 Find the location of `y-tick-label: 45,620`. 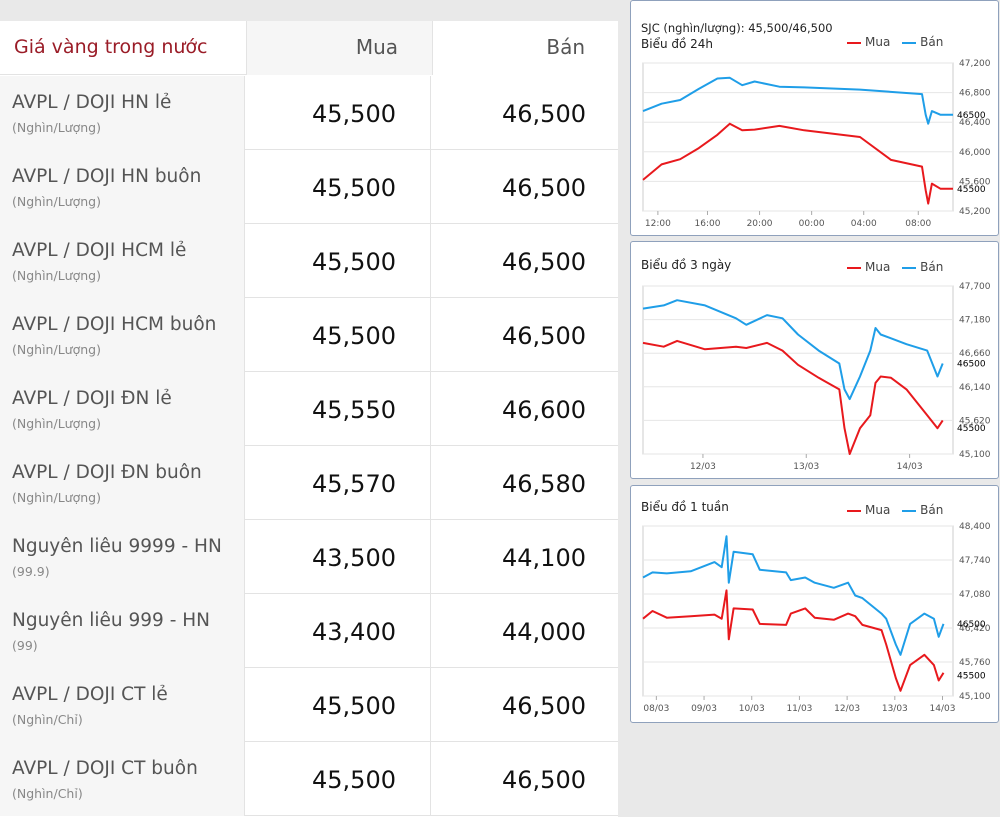

y-tick-label: 45,620 is located at coordinates (975, 421).